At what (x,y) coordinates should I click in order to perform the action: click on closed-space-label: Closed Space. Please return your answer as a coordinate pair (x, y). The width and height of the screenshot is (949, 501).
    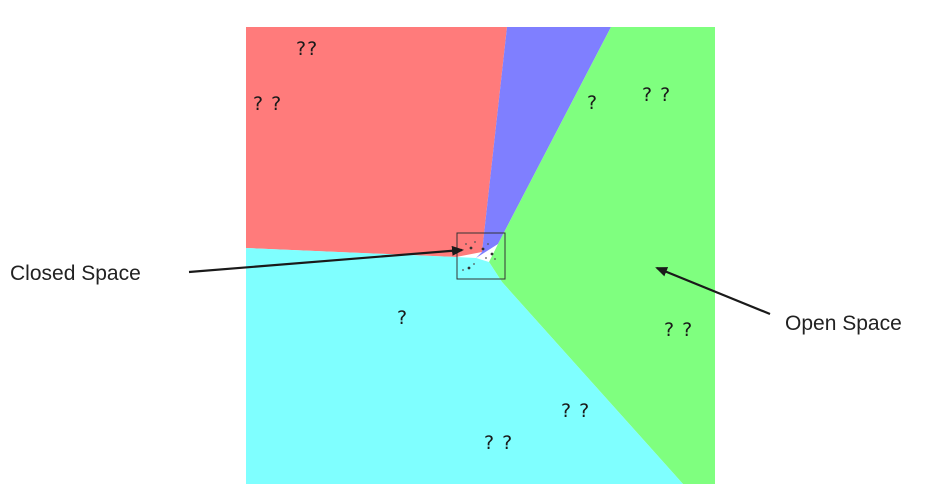
    Looking at the image, I should click on (75, 273).